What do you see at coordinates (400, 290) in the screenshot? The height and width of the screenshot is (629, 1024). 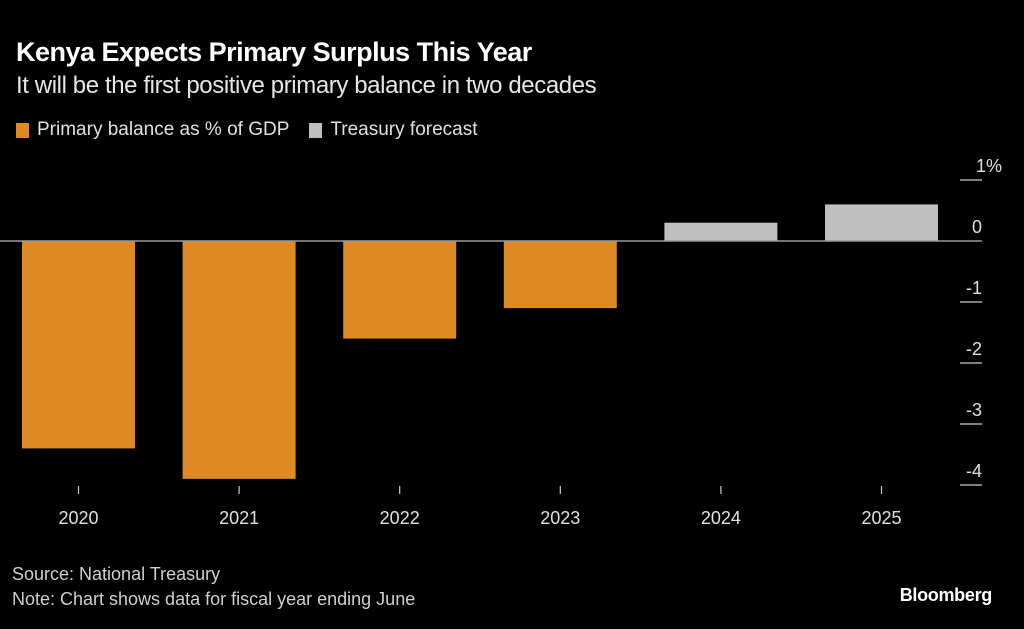 I see `bar-2022` at bounding box center [400, 290].